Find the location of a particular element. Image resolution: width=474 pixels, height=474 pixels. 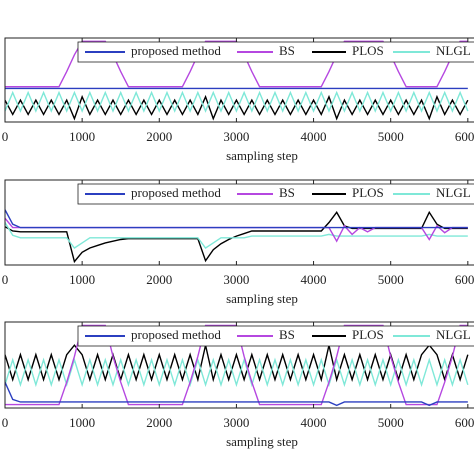

plot-area is located at coordinates (236, 236).